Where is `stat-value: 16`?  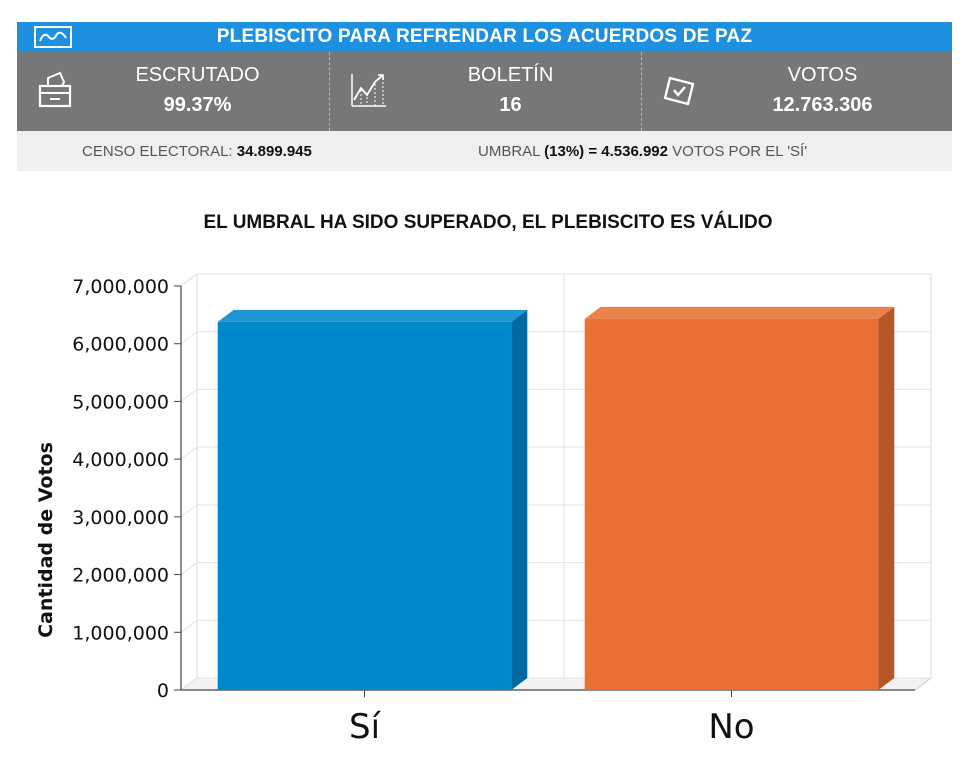 stat-value: 16 is located at coordinates (510, 105).